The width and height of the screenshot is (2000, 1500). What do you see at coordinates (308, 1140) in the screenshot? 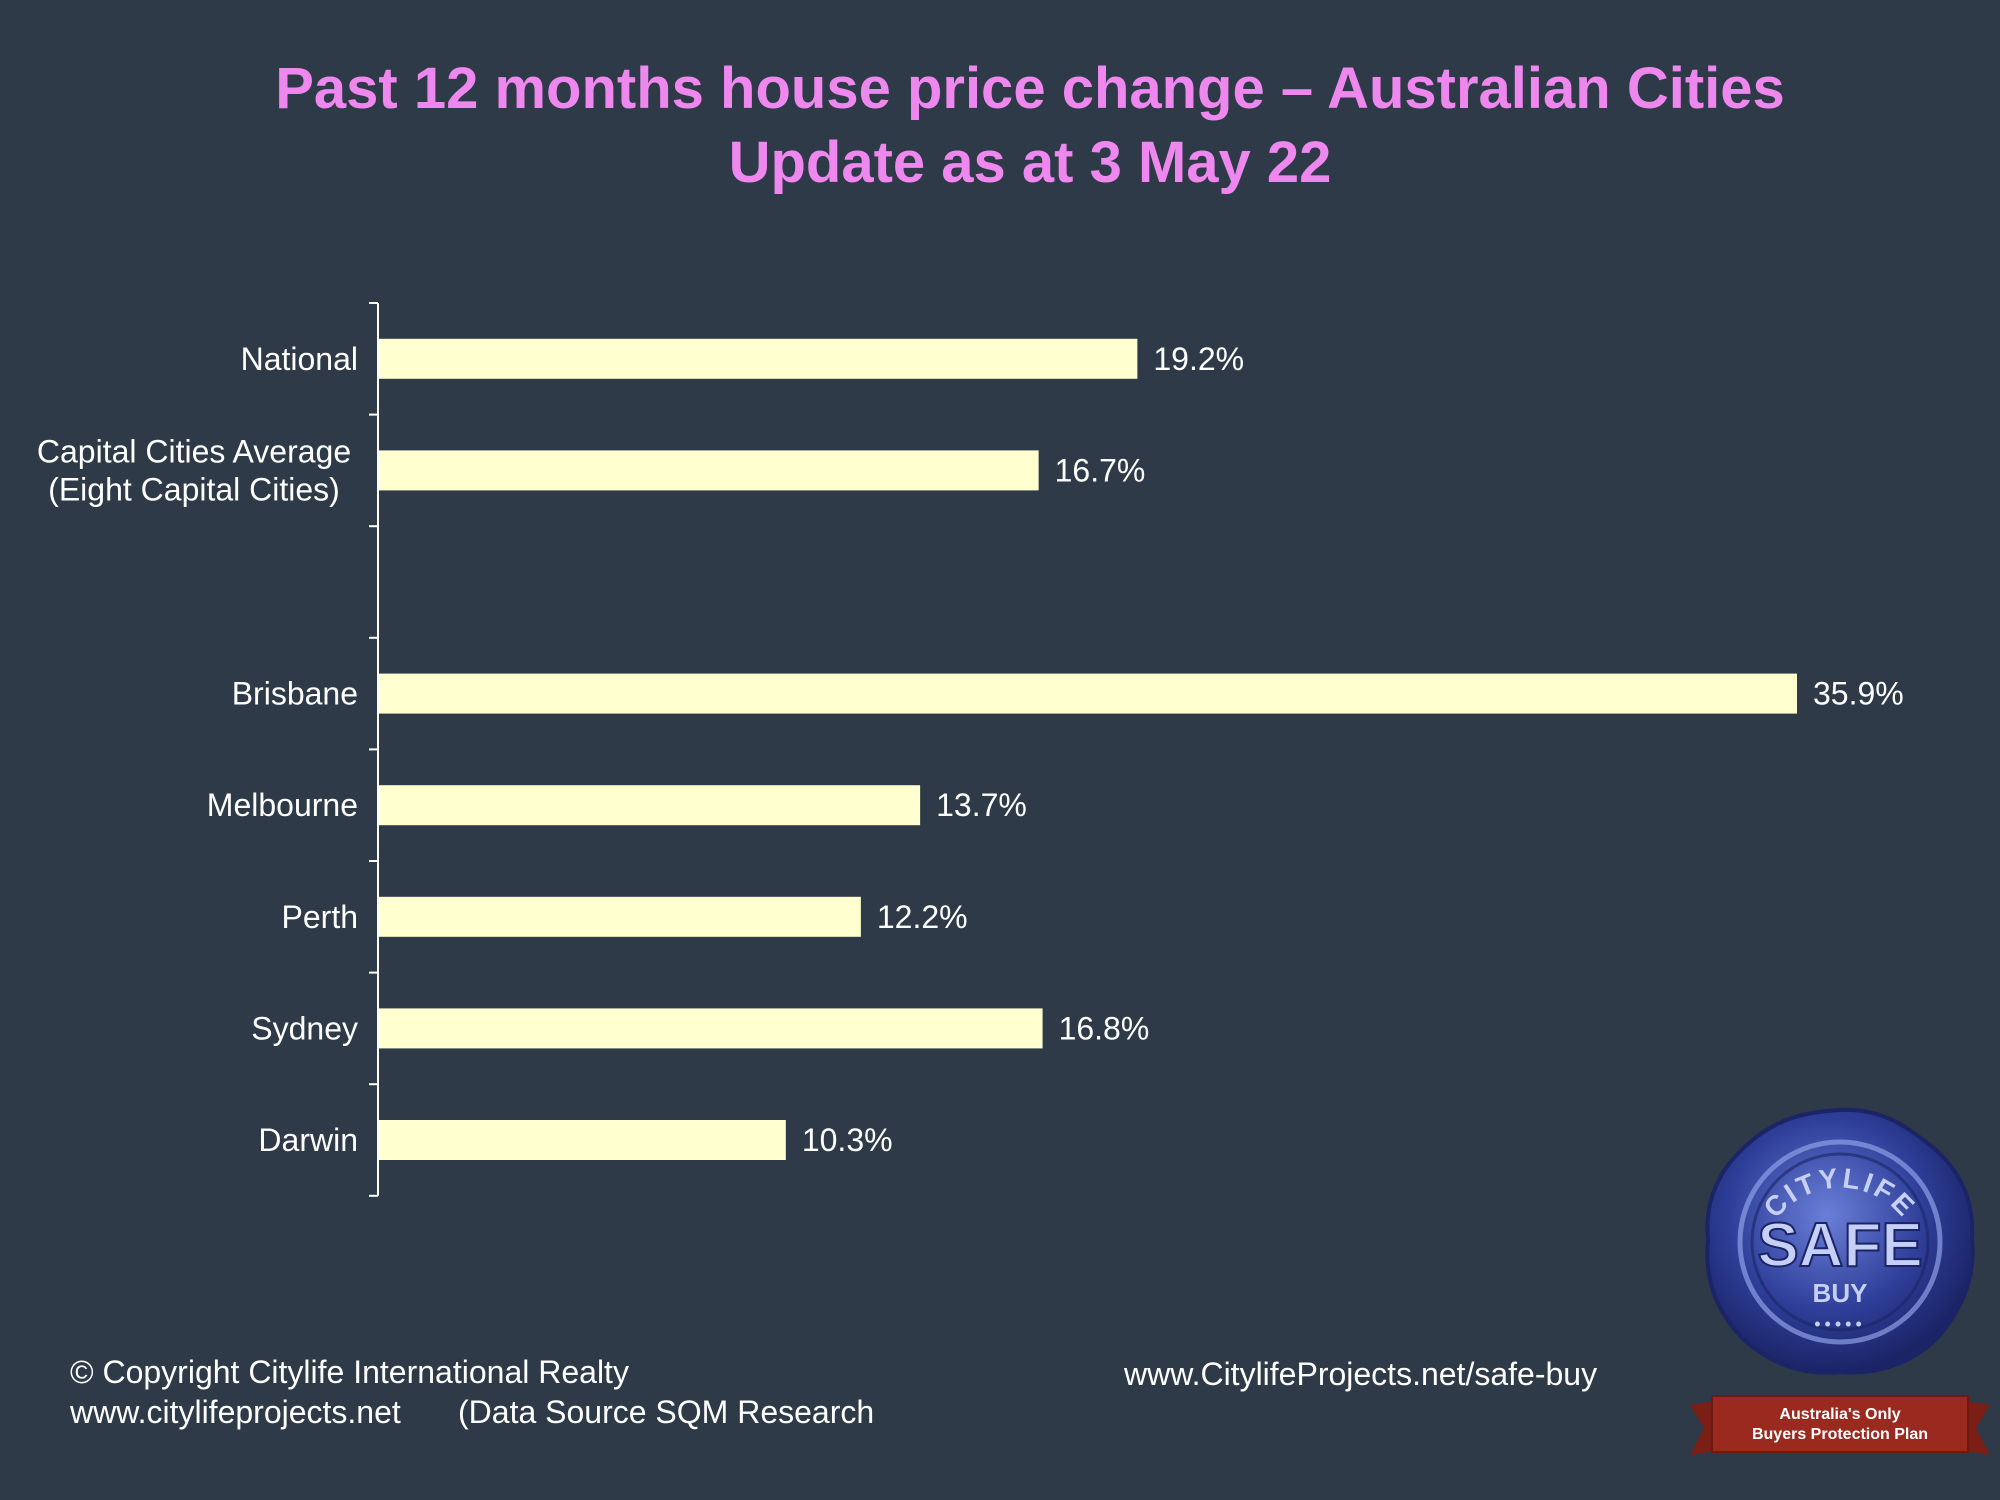
I see `category-label: Darwin` at bounding box center [308, 1140].